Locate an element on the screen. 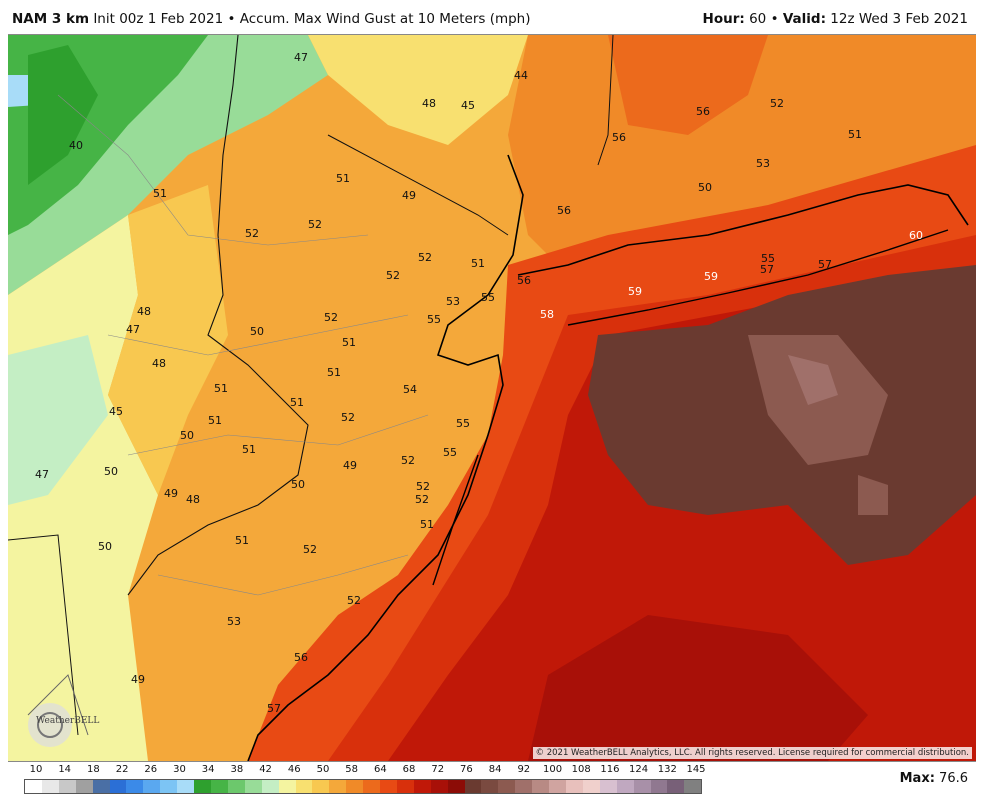 The image size is (984, 808). gust-label: 57 is located at coordinates (825, 264).